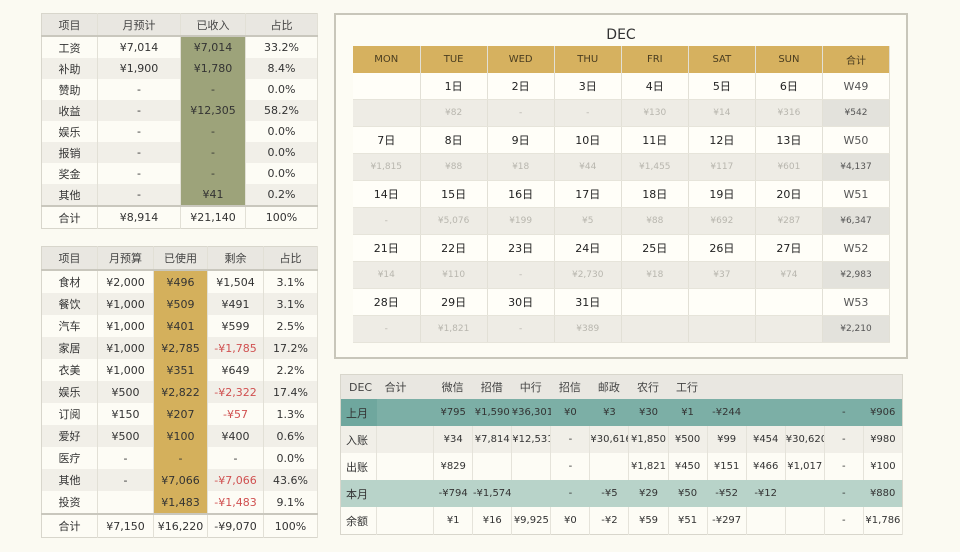 The width and height of the screenshot is (960, 552). What do you see at coordinates (235, 258) in the screenshot?
I see `column-header: 剩余` at bounding box center [235, 258].